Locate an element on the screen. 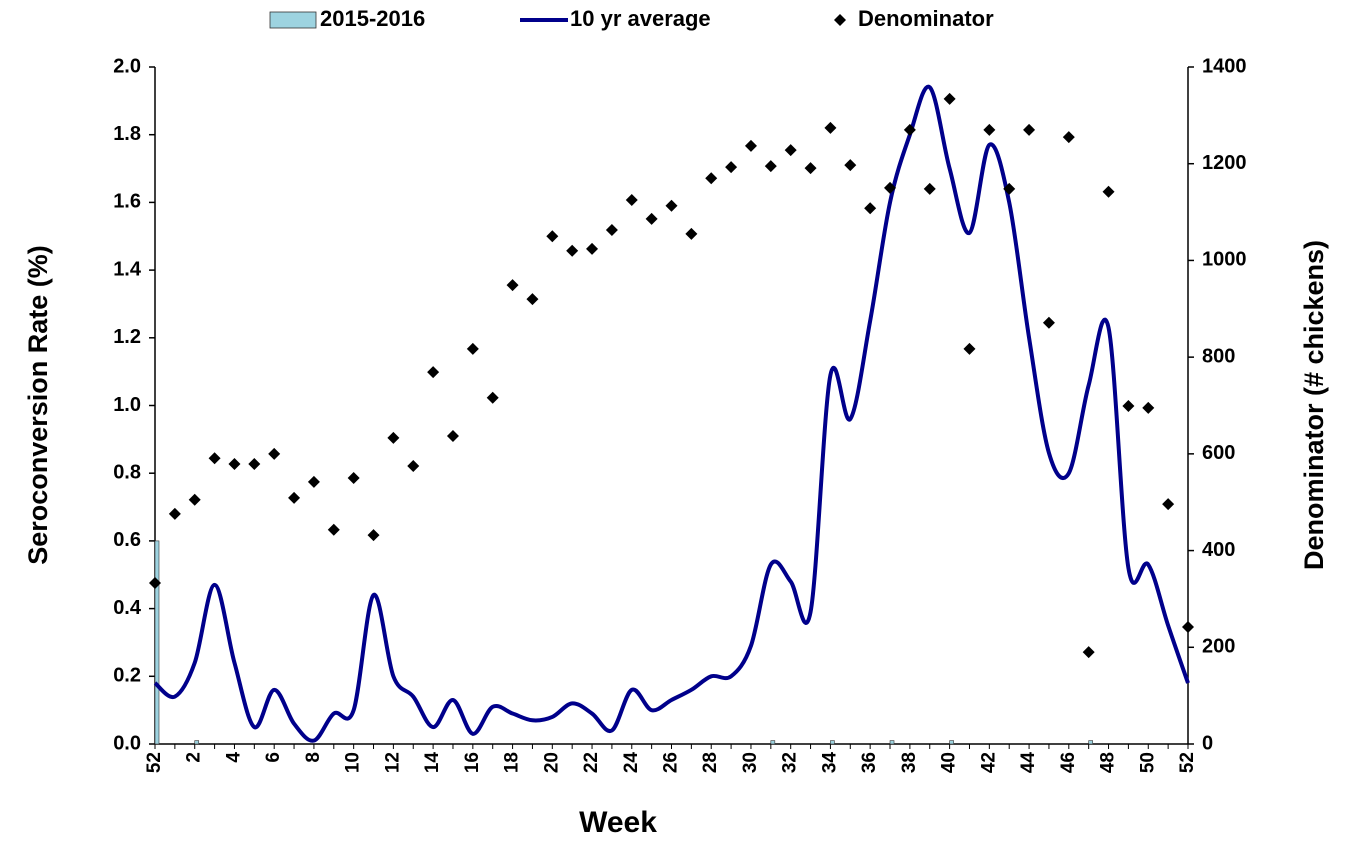 The height and width of the screenshot is (853, 1346). x-tick-label: 30 is located at coordinates (750, 762).